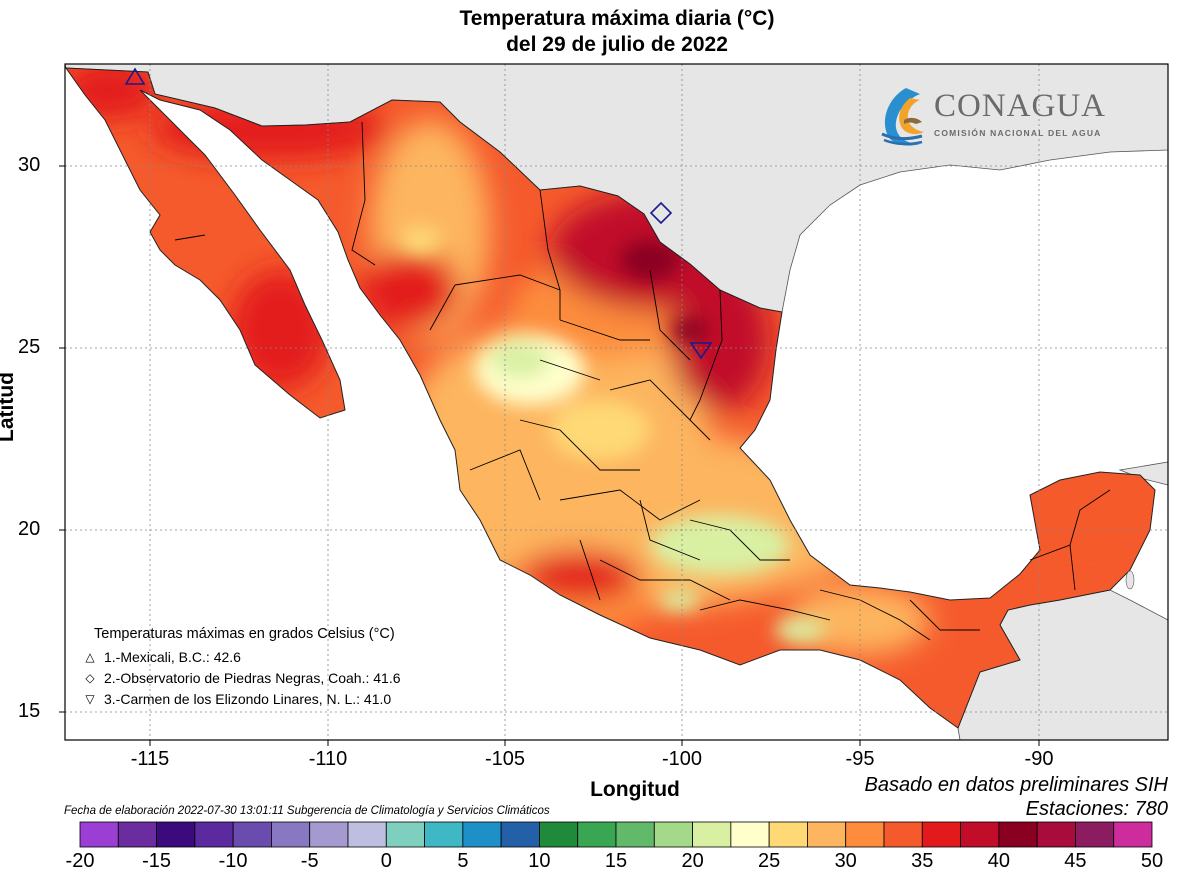 The width and height of the screenshot is (1200, 873). Describe the element at coordinates (845, 861) in the screenshot. I see `colorbar-tick-label: 30` at that location.